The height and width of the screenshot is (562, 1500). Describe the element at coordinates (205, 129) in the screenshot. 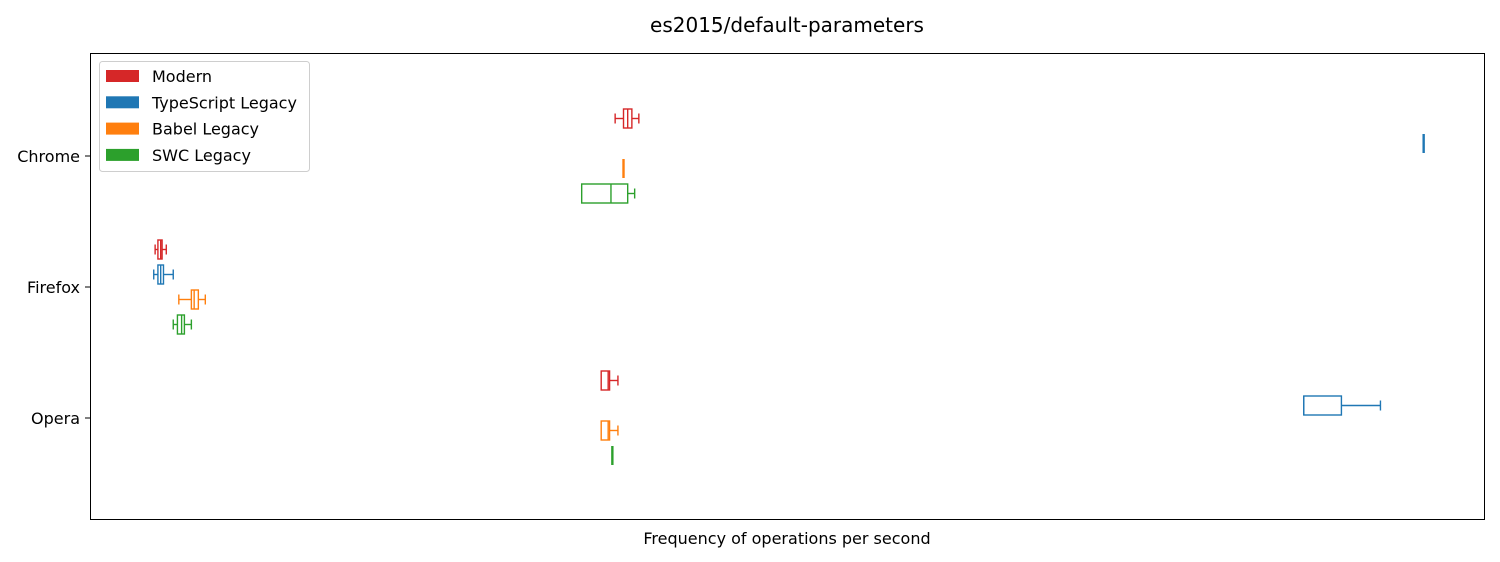

I see `legend-label: Babel Legacy` at that location.